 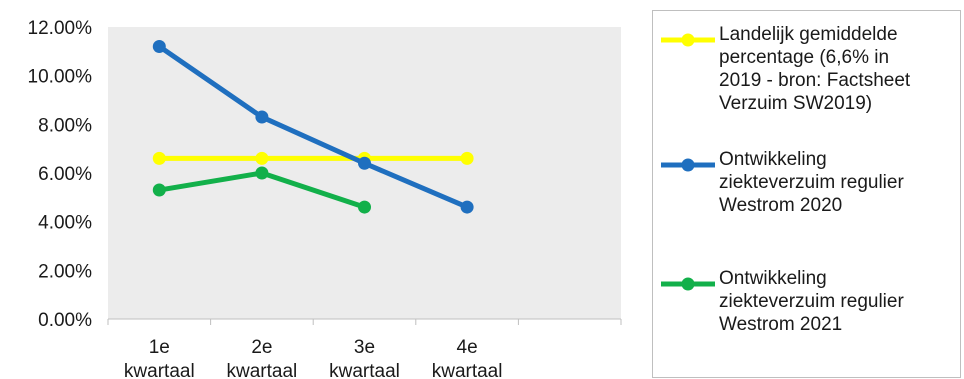 What do you see at coordinates (364, 358) in the screenshot?
I see `x-tick-label: 3e kwartaal` at bounding box center [364, 358].